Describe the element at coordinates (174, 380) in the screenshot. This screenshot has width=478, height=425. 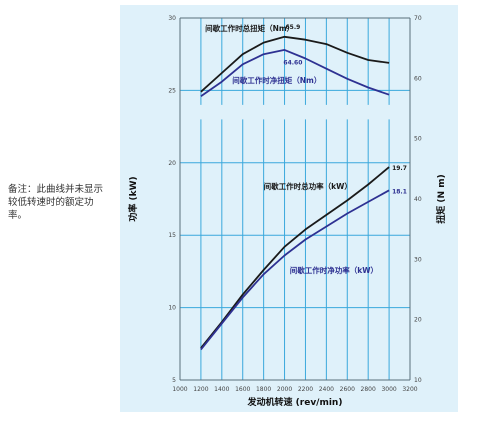
I see `y-left-tick-label: 5` at that location.